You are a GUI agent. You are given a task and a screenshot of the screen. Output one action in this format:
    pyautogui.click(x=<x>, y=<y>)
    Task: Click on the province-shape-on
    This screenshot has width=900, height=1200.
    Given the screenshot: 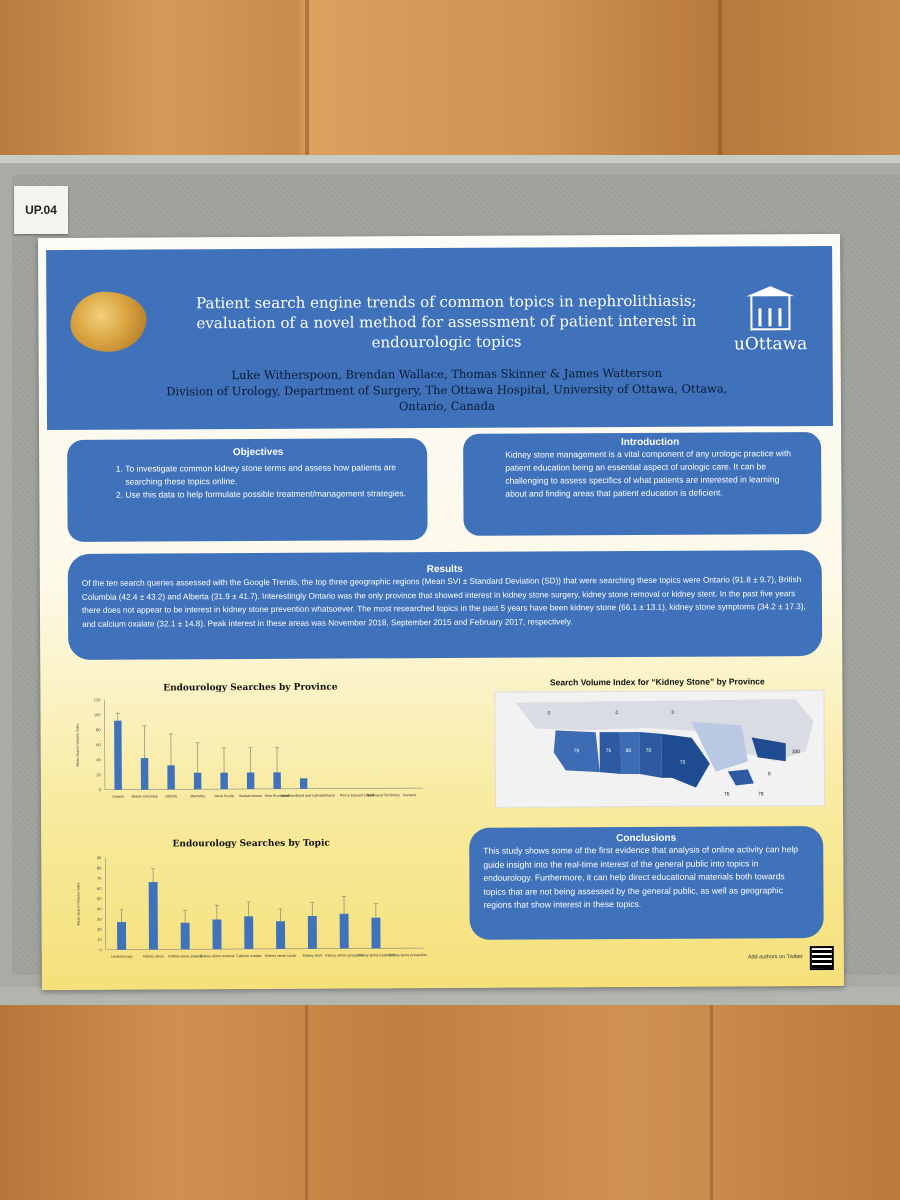 What is the action you would take?
    pyautogui.click(x=685, y=760)
    